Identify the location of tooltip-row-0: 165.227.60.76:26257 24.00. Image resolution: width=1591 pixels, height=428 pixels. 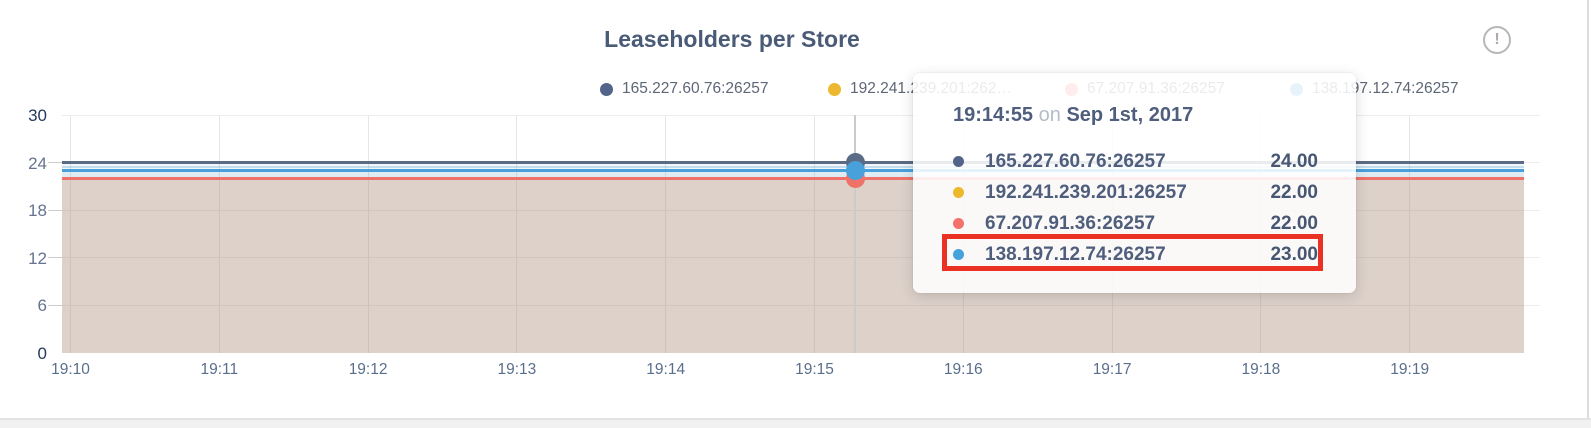
(1135, 161).